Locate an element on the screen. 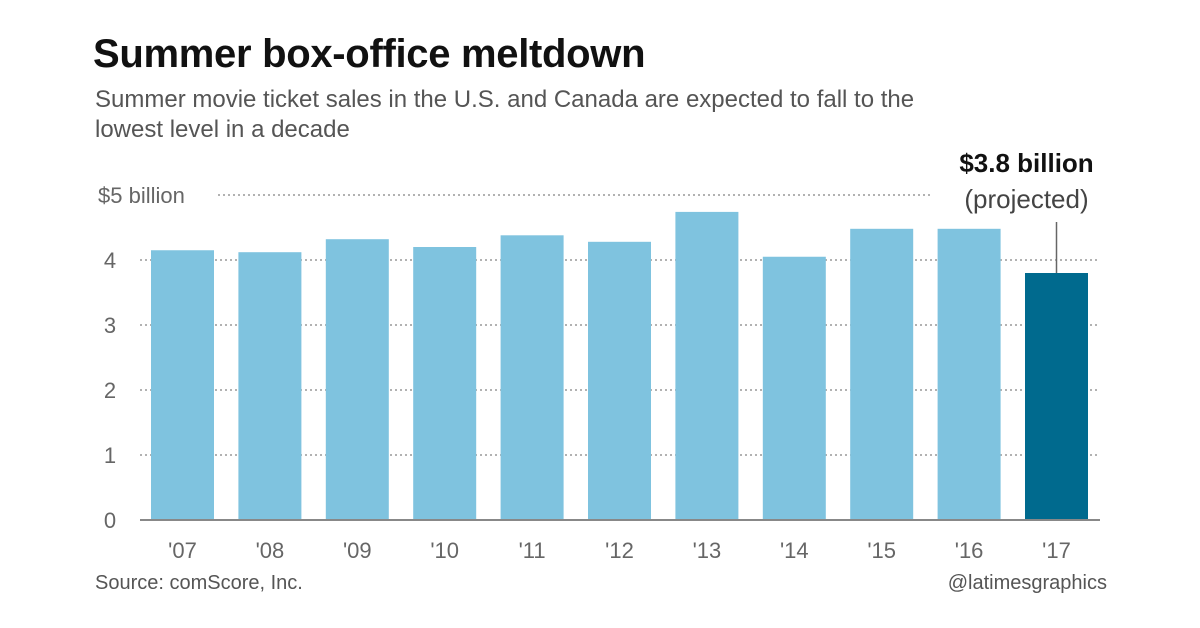 This screenshot has width=1200, height=628. chart-title: Summer box-office meltdown is located at coordinates (369, 54).